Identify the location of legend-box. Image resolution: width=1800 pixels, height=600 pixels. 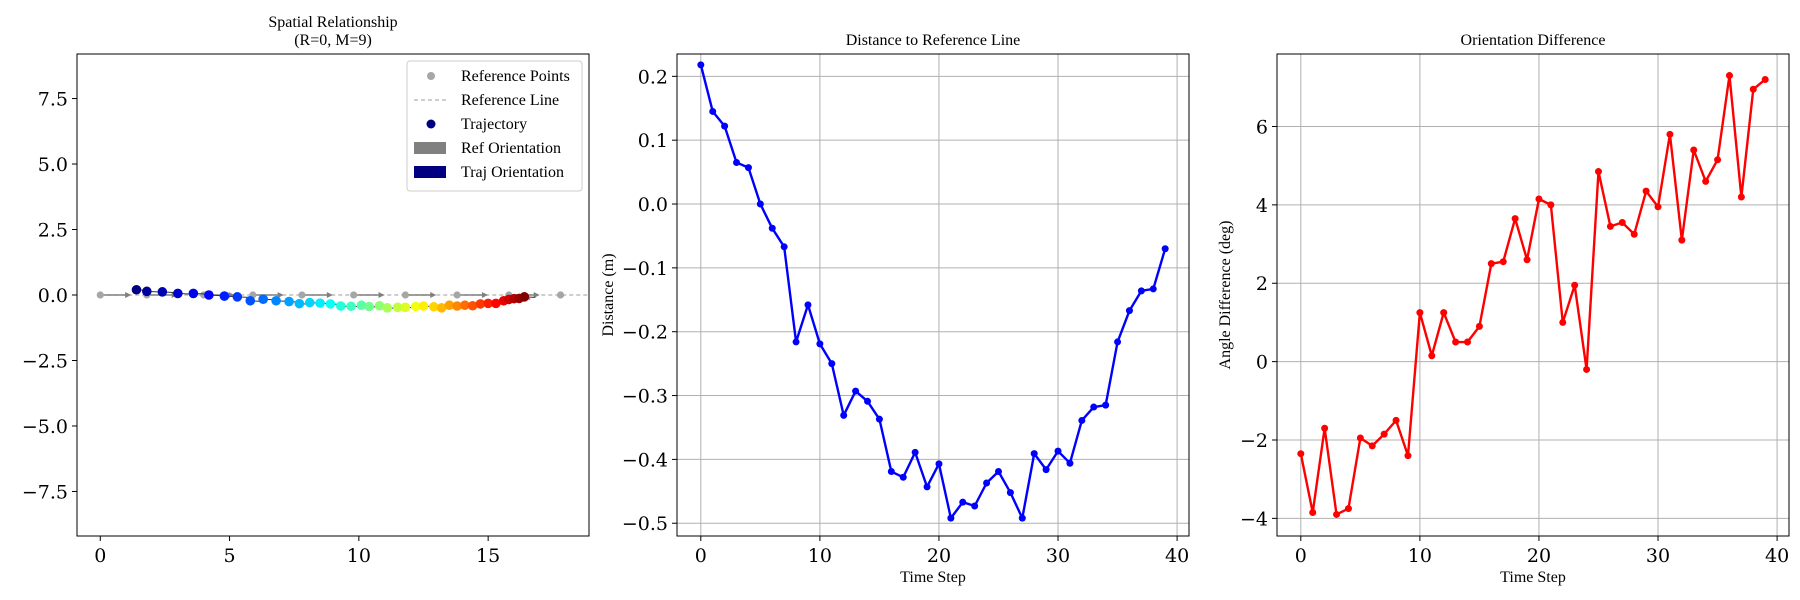
(494, 126).